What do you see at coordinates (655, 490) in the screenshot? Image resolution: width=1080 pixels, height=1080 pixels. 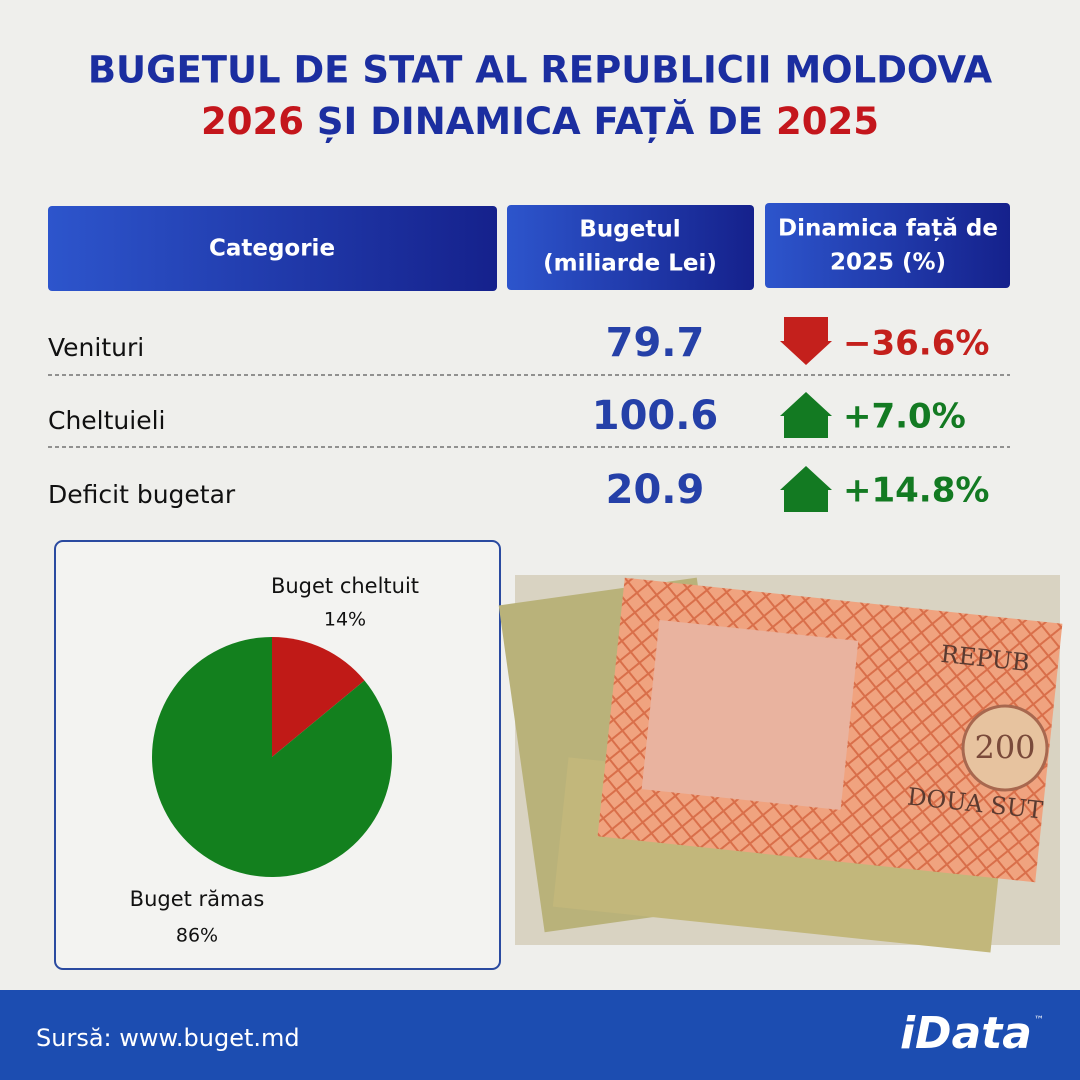 I see `row-value: 20.9` at bounding box center [655, 490].